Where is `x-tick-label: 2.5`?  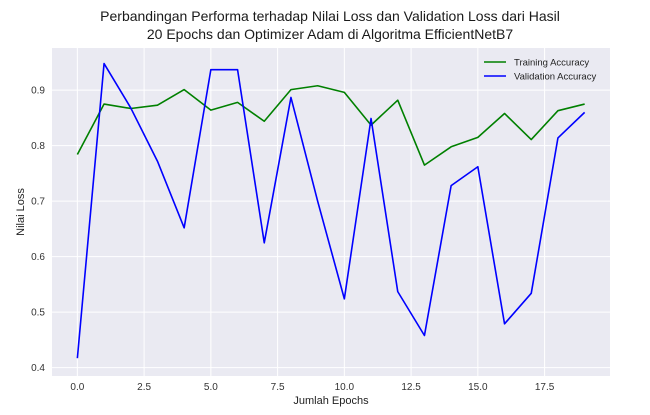 x-tick-label: 2.5 is located at coordinates (144, 387).